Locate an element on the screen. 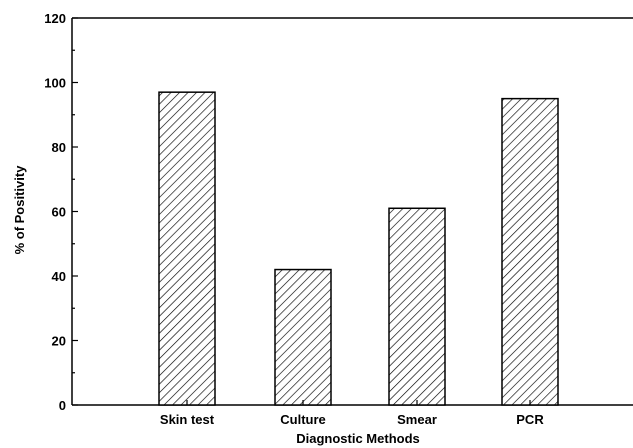  y-tick-label: 80 is located at coordinates (59, 147).